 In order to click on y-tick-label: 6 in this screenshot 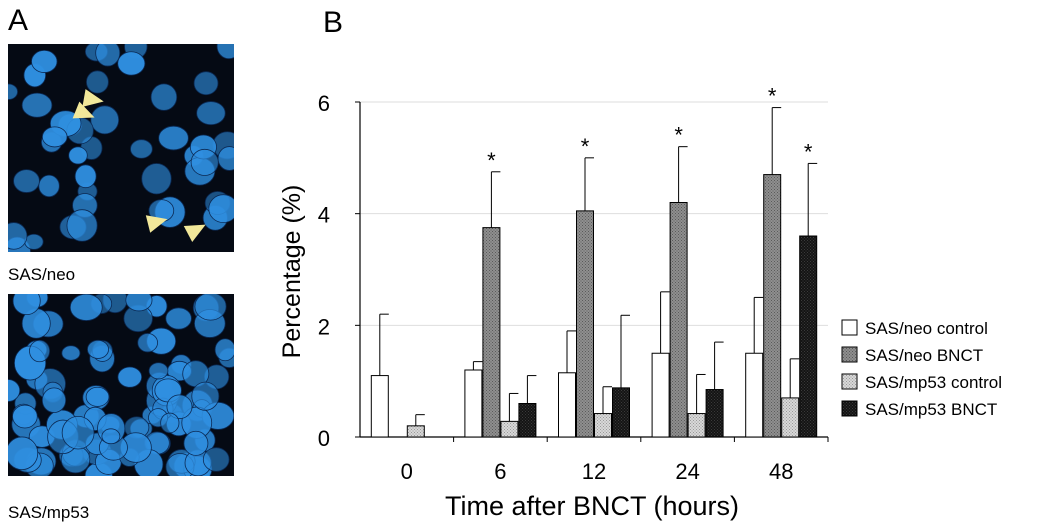, I will do `click(324, 103)`.